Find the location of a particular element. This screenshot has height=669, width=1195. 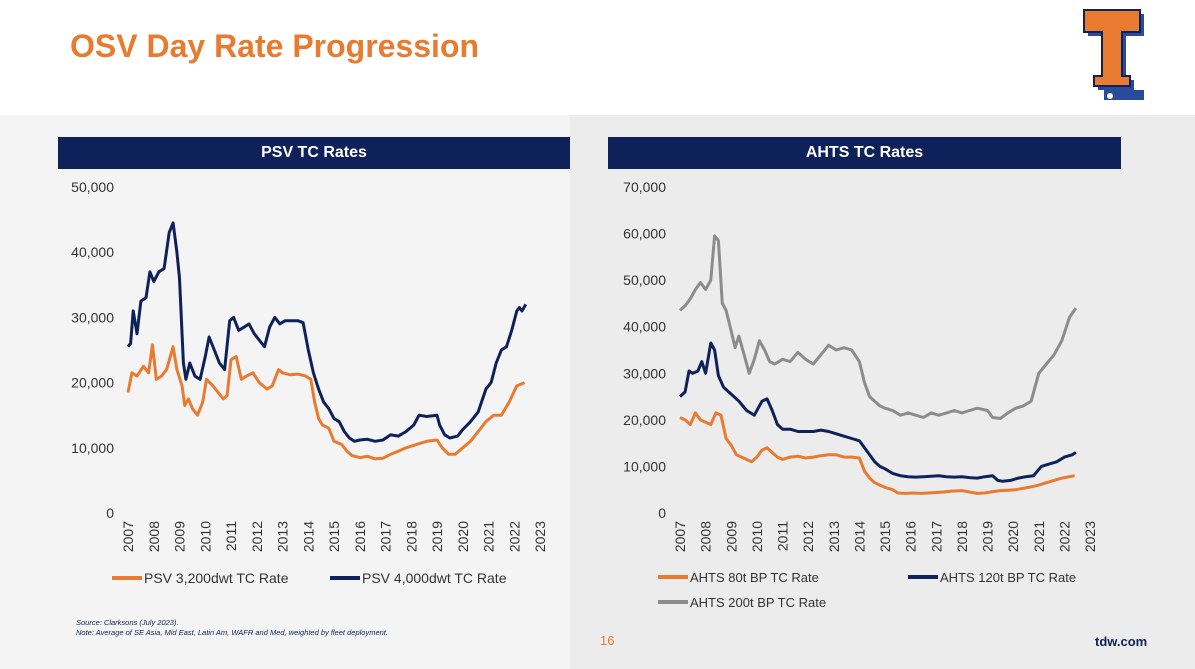

legend-label: PSV 4,000dwt TC Rate is located at coordinates (434, 578).